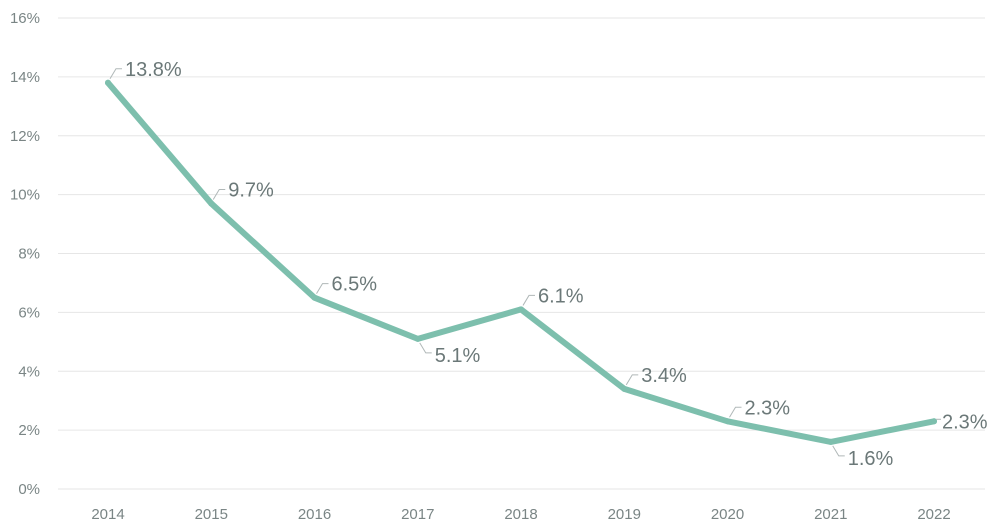 This screenshot has width=1000, height=532. I want to click on x-tick-label: 2020, so click(727, 514).